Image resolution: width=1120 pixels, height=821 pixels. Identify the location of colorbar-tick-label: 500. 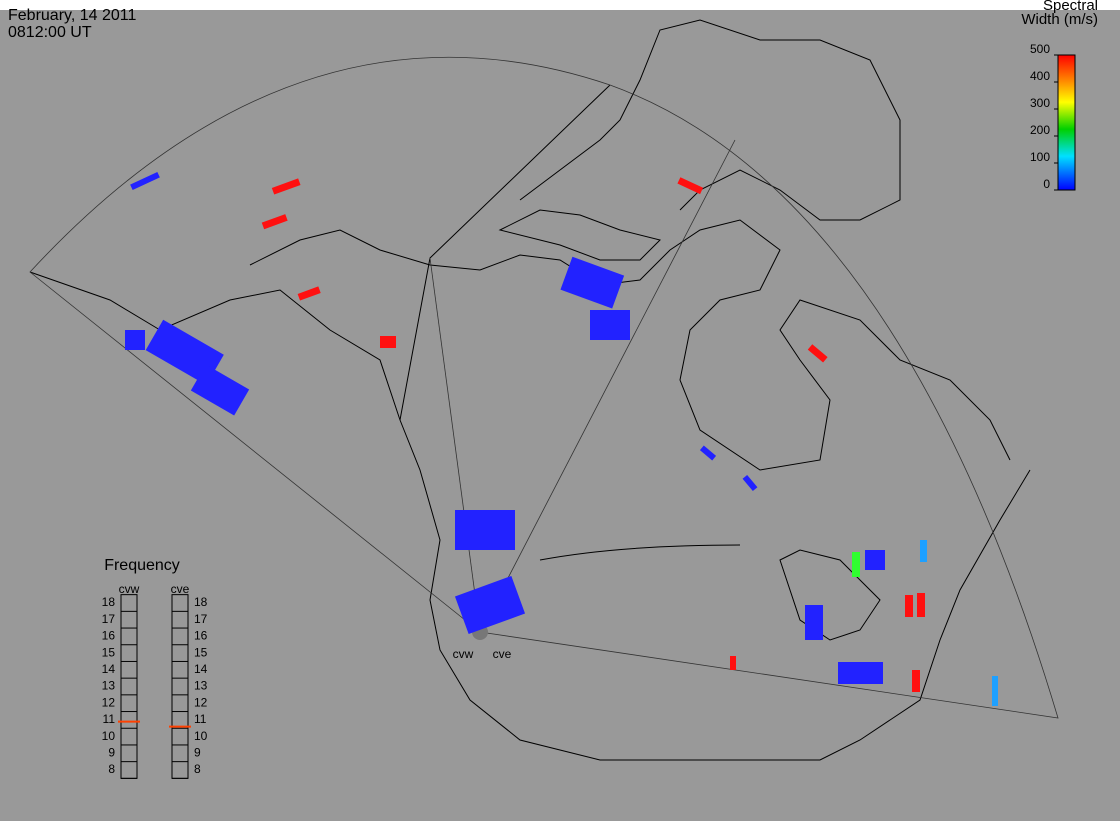
(1040, 49).